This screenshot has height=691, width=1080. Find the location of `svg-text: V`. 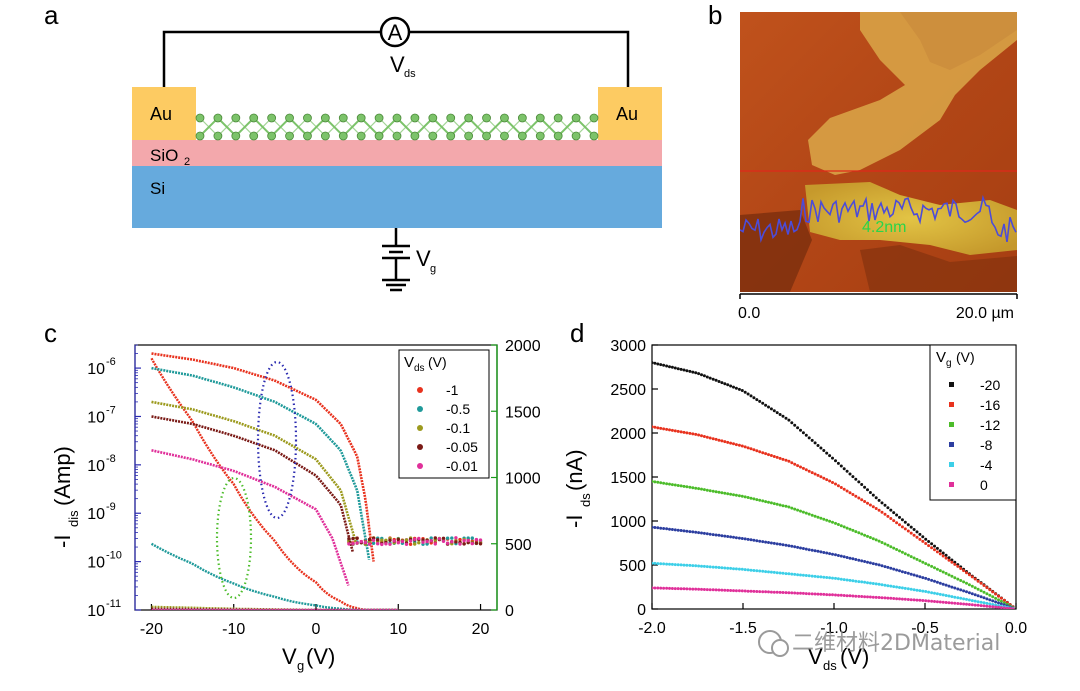

svg-text: V is located at coordinates (941, 357).